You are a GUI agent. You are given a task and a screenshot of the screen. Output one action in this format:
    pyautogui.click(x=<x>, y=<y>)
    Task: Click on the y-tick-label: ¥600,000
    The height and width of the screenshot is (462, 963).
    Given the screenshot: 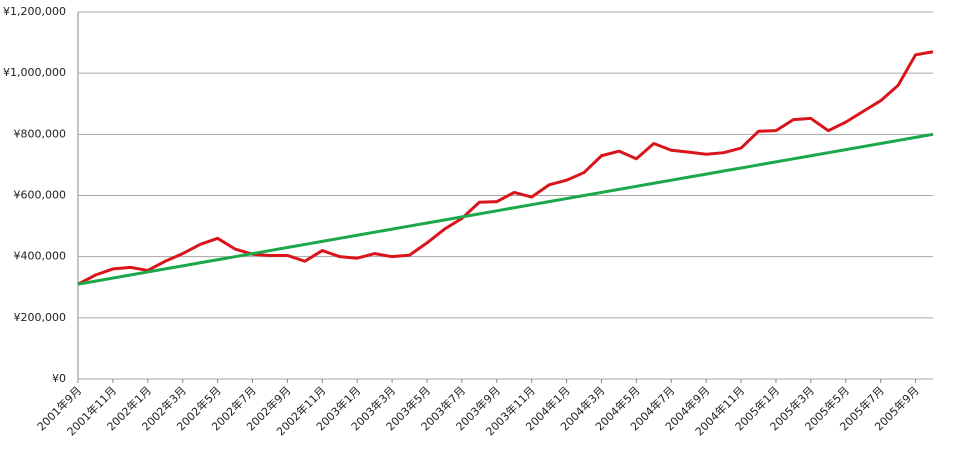 What is the action you would take?
    pyautogui.click(x=40, y=195)
    